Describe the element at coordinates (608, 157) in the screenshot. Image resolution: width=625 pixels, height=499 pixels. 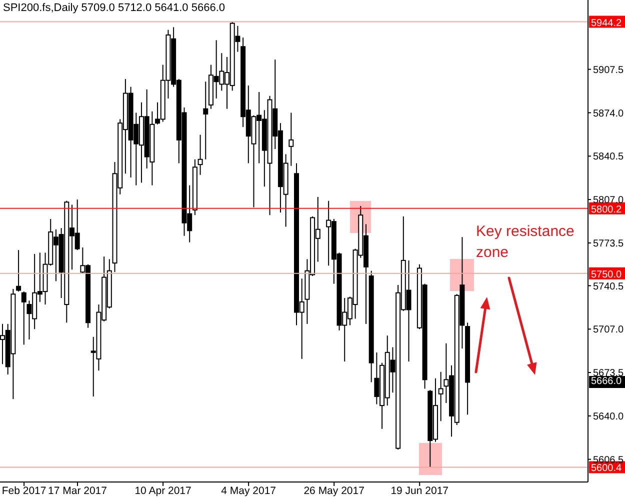
I see `y-tick-label: 5840.5` at that location.